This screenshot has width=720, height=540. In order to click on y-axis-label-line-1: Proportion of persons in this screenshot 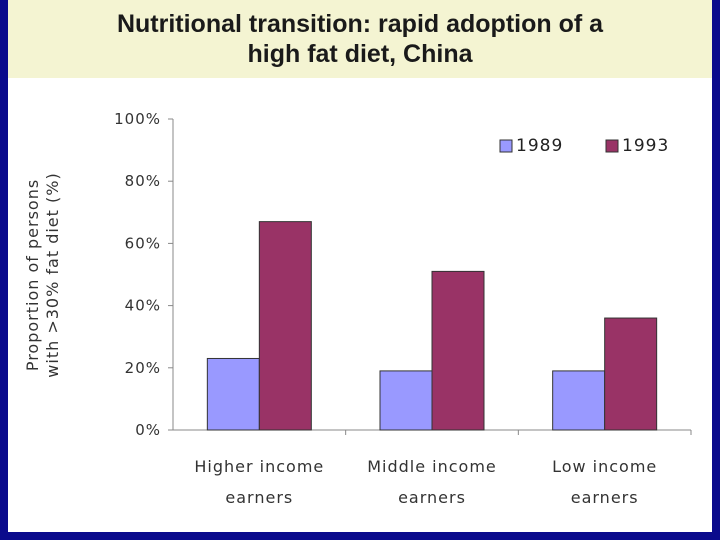, I will do `click(32, 275)`.